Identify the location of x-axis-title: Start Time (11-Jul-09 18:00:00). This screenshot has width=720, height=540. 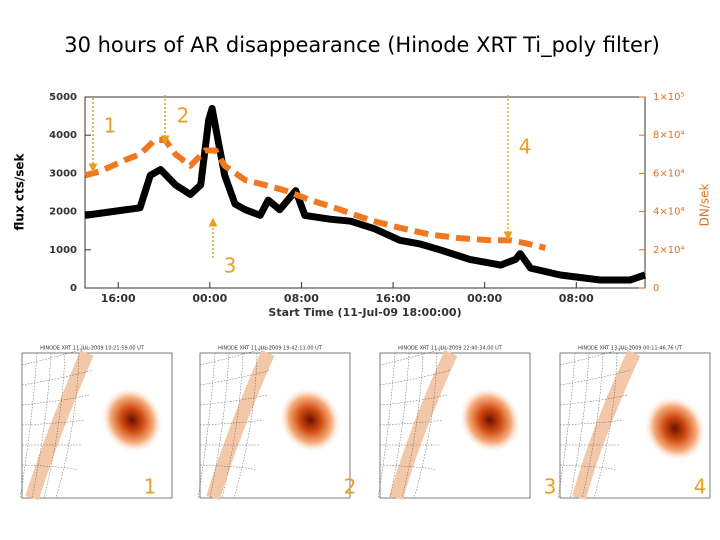
(364, 312).